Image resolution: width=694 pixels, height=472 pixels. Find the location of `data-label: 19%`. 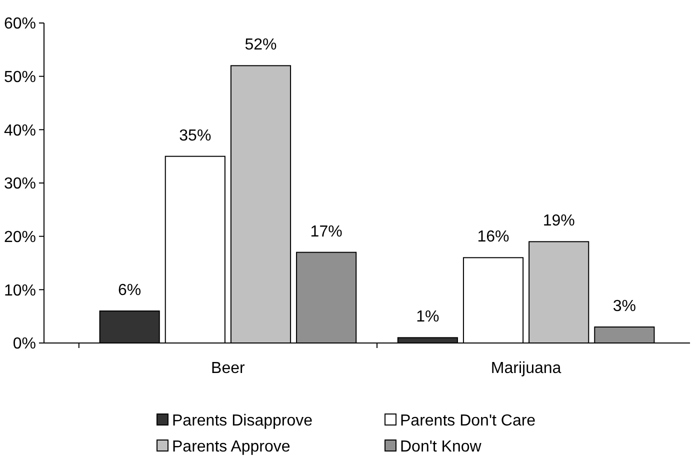

data-label: 19% is located at coordinates (558, 221).